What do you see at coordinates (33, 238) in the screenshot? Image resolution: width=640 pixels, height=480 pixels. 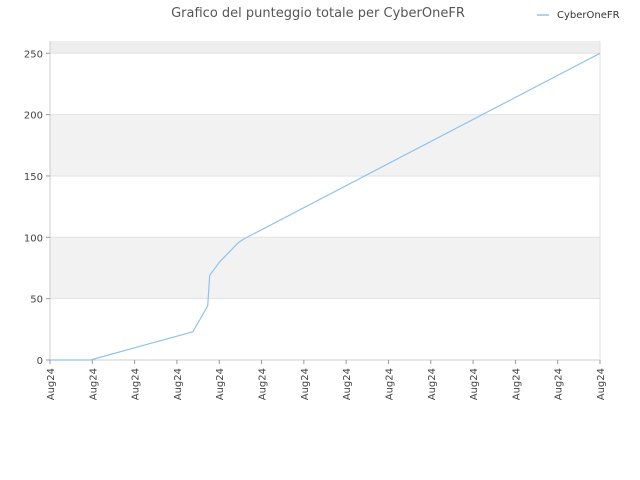 I see `y-tick-label: 100` at bounding box center [33, 238].